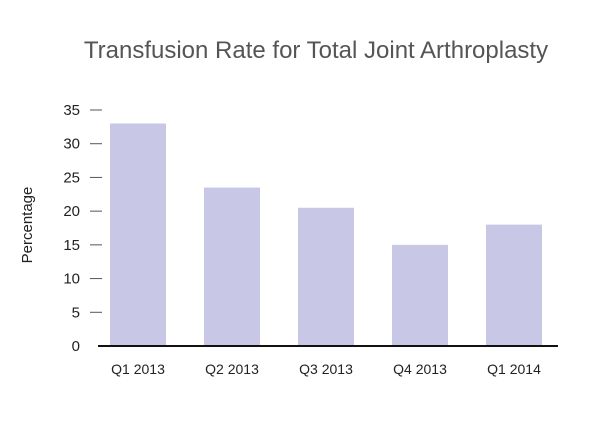  What do you see at coordinates (71, 279) in the screenshot?
I see `y-tick-label: 10` at bounding box center [71, 279].